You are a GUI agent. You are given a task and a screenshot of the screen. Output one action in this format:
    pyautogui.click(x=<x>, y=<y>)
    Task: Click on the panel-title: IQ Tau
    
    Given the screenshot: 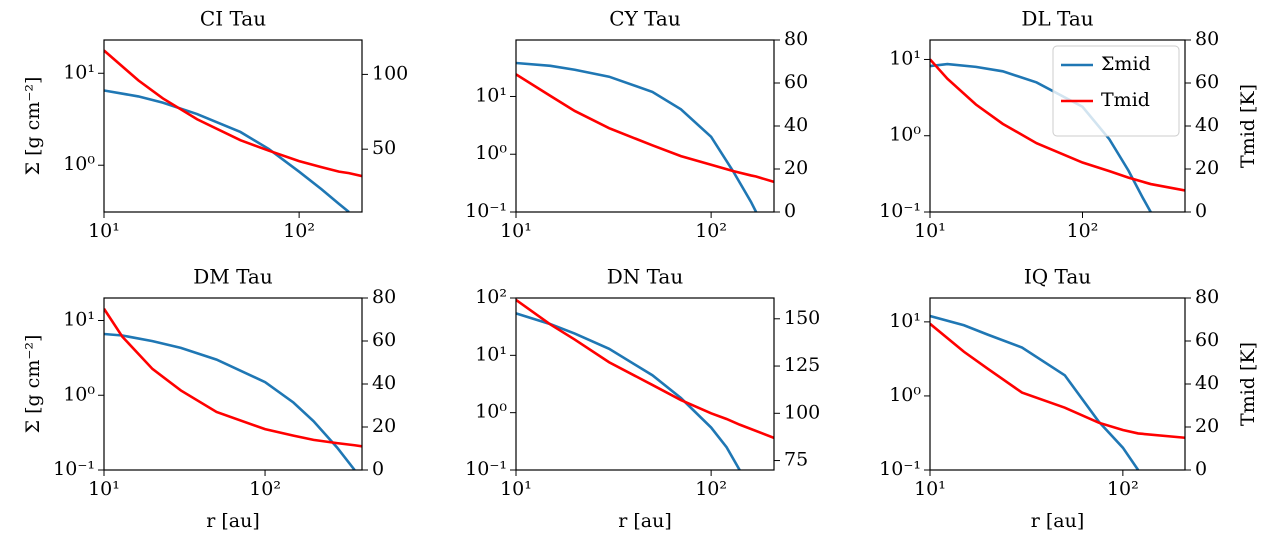 What is the action you would take?
    pyautogui.click(x=1057, y=277)
    